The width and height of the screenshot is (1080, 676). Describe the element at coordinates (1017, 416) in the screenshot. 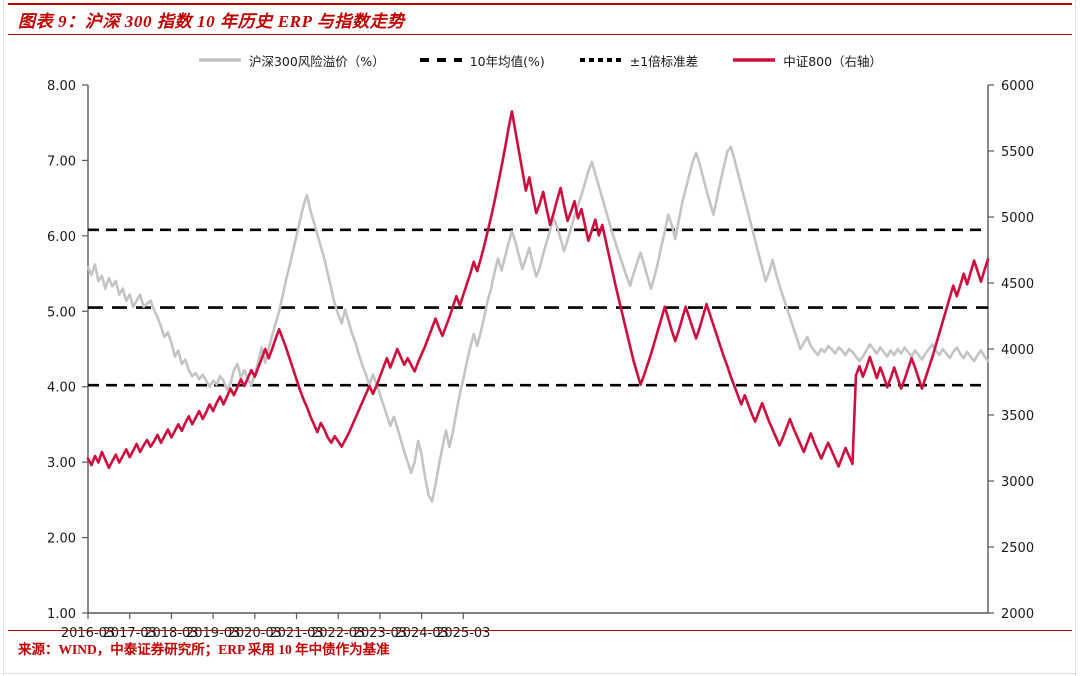

I see `y-right-tick-label: 3500` at that location.